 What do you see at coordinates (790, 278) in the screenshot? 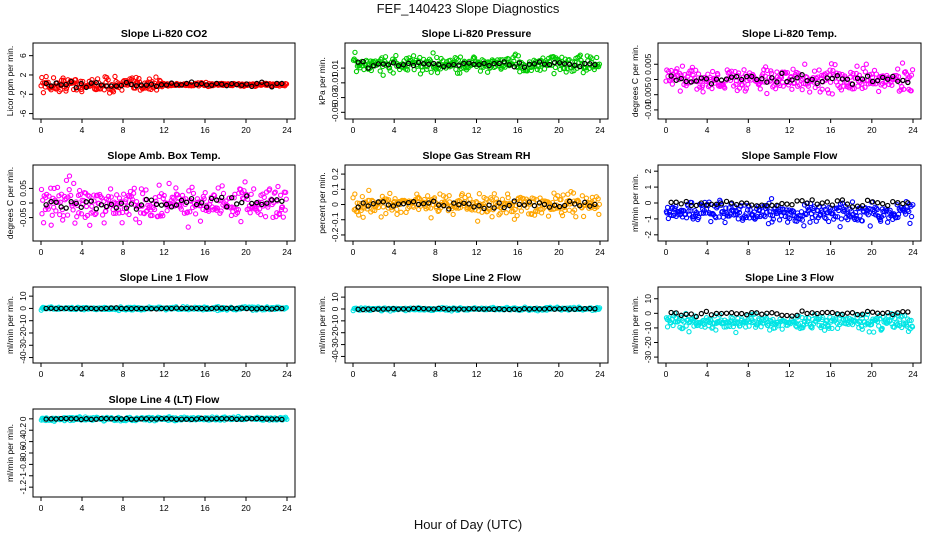
I see `chart-title: Slope Line 3 Flow` at bounding box center [790, 278].